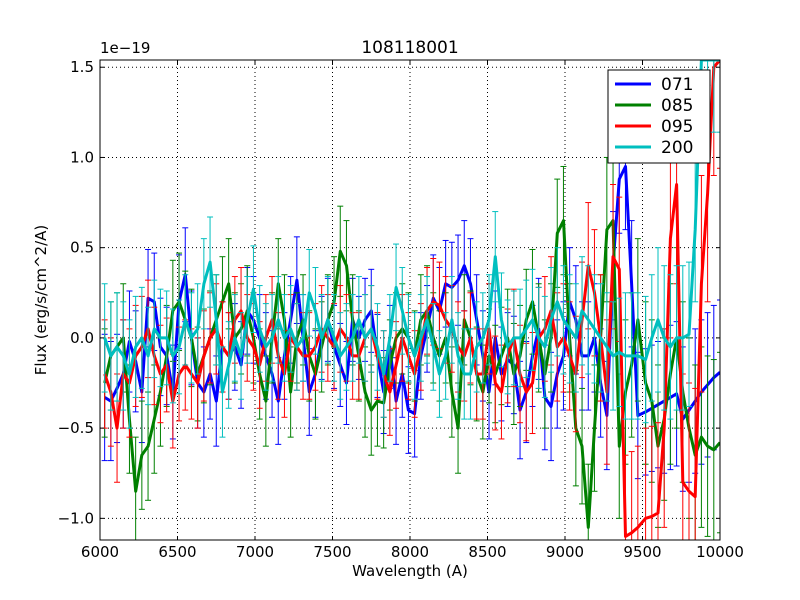 This screenshot has height=600, width=800. Describe the element at coordinates (720, 552) in the screenshot. I see `x-tick-label: 10000` at that location.